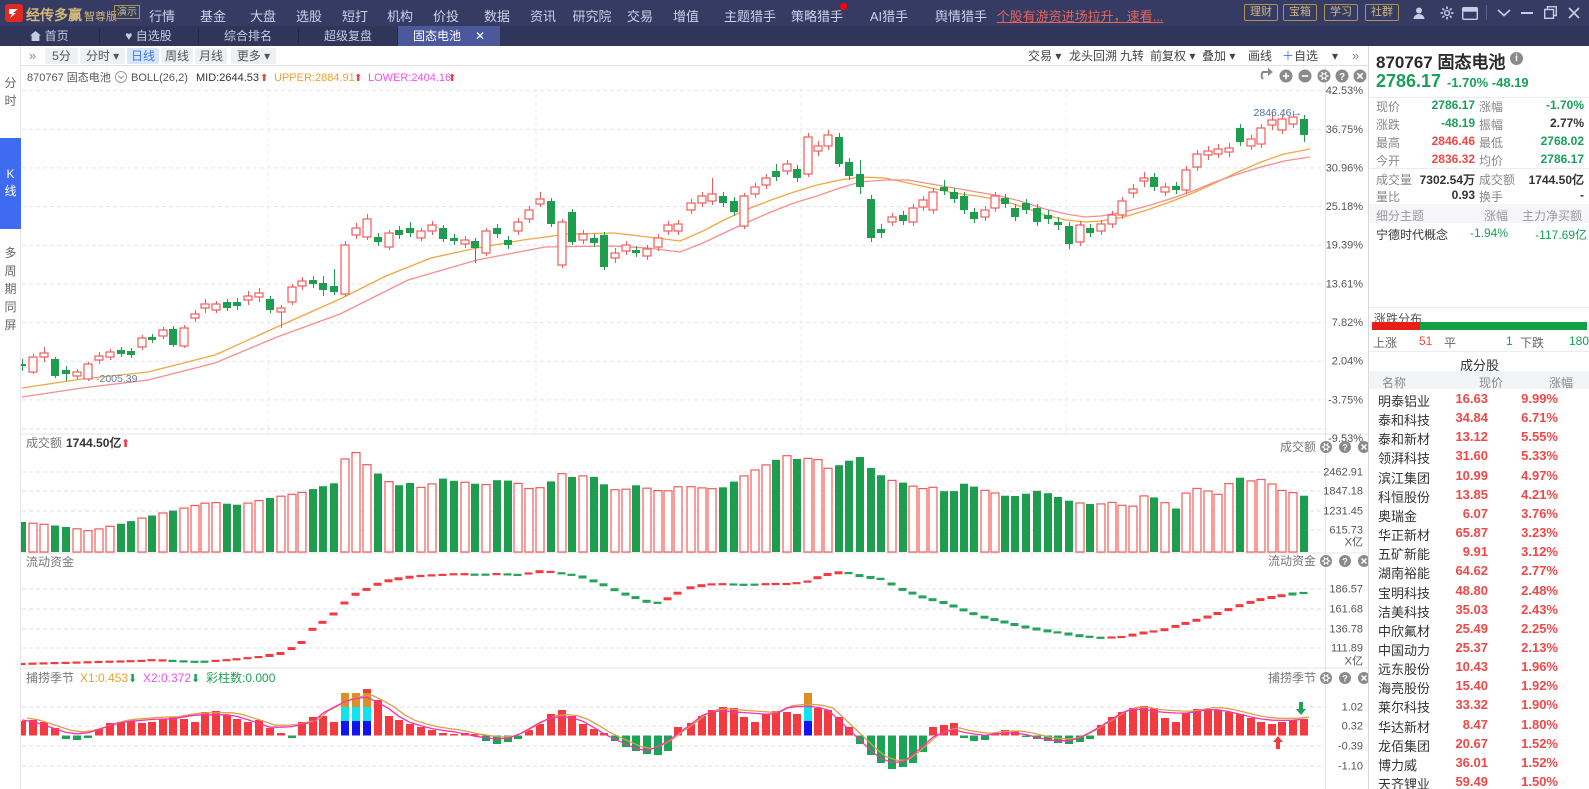 The height and width of the screenshot is (789, 1589). Describe the element at coordinates (1347, 323) in the screenshot. I see `svg-text: 7.82%` at that location.